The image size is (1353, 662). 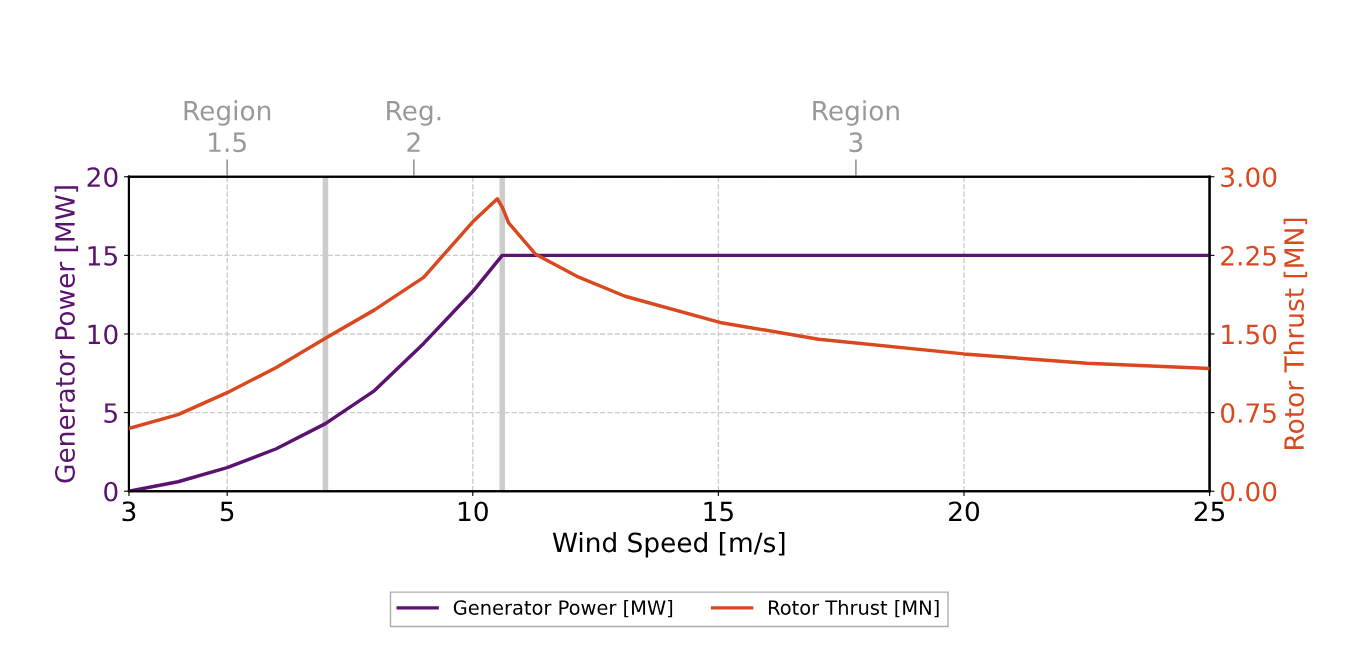 I want to click on x-tick-label: 10, so click(x=473, y=511).